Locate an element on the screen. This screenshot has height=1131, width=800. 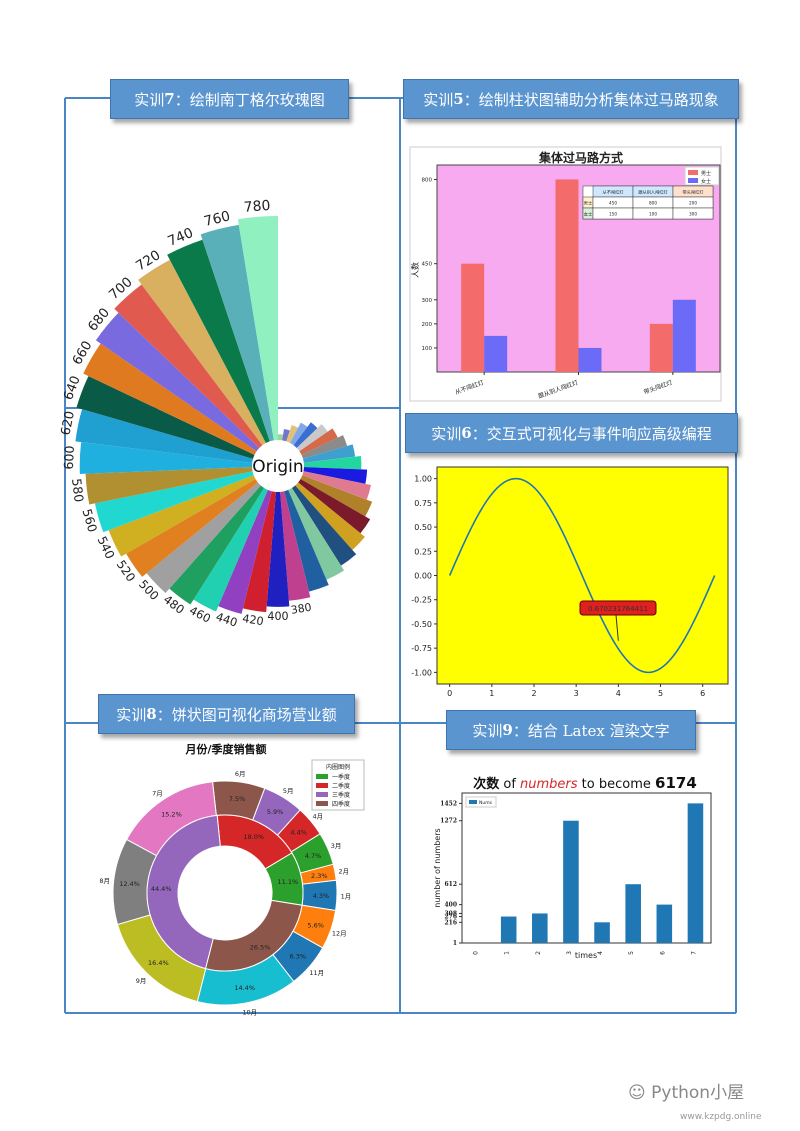
chart9-xtick-label: 0 is located at coordinates (476, 953).